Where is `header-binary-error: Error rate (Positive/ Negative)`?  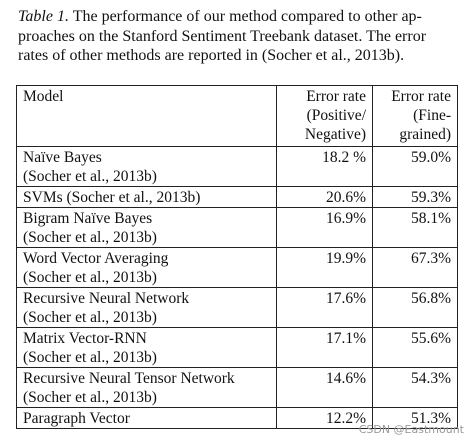
header-binary-error: Error rate (Positive/ Negative) is located at coordinates (324, 116).